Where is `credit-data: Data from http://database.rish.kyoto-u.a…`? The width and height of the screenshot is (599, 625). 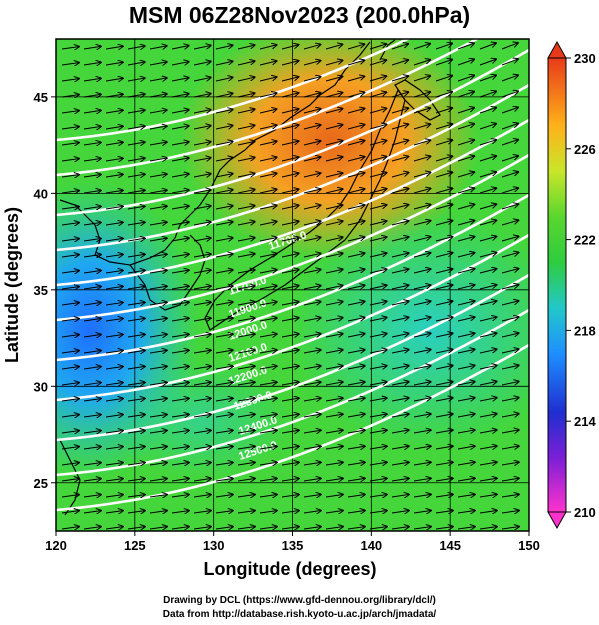
credit-data: Data from http://database.rish.kyoto-u.a… is located at coordinates (299, 614).